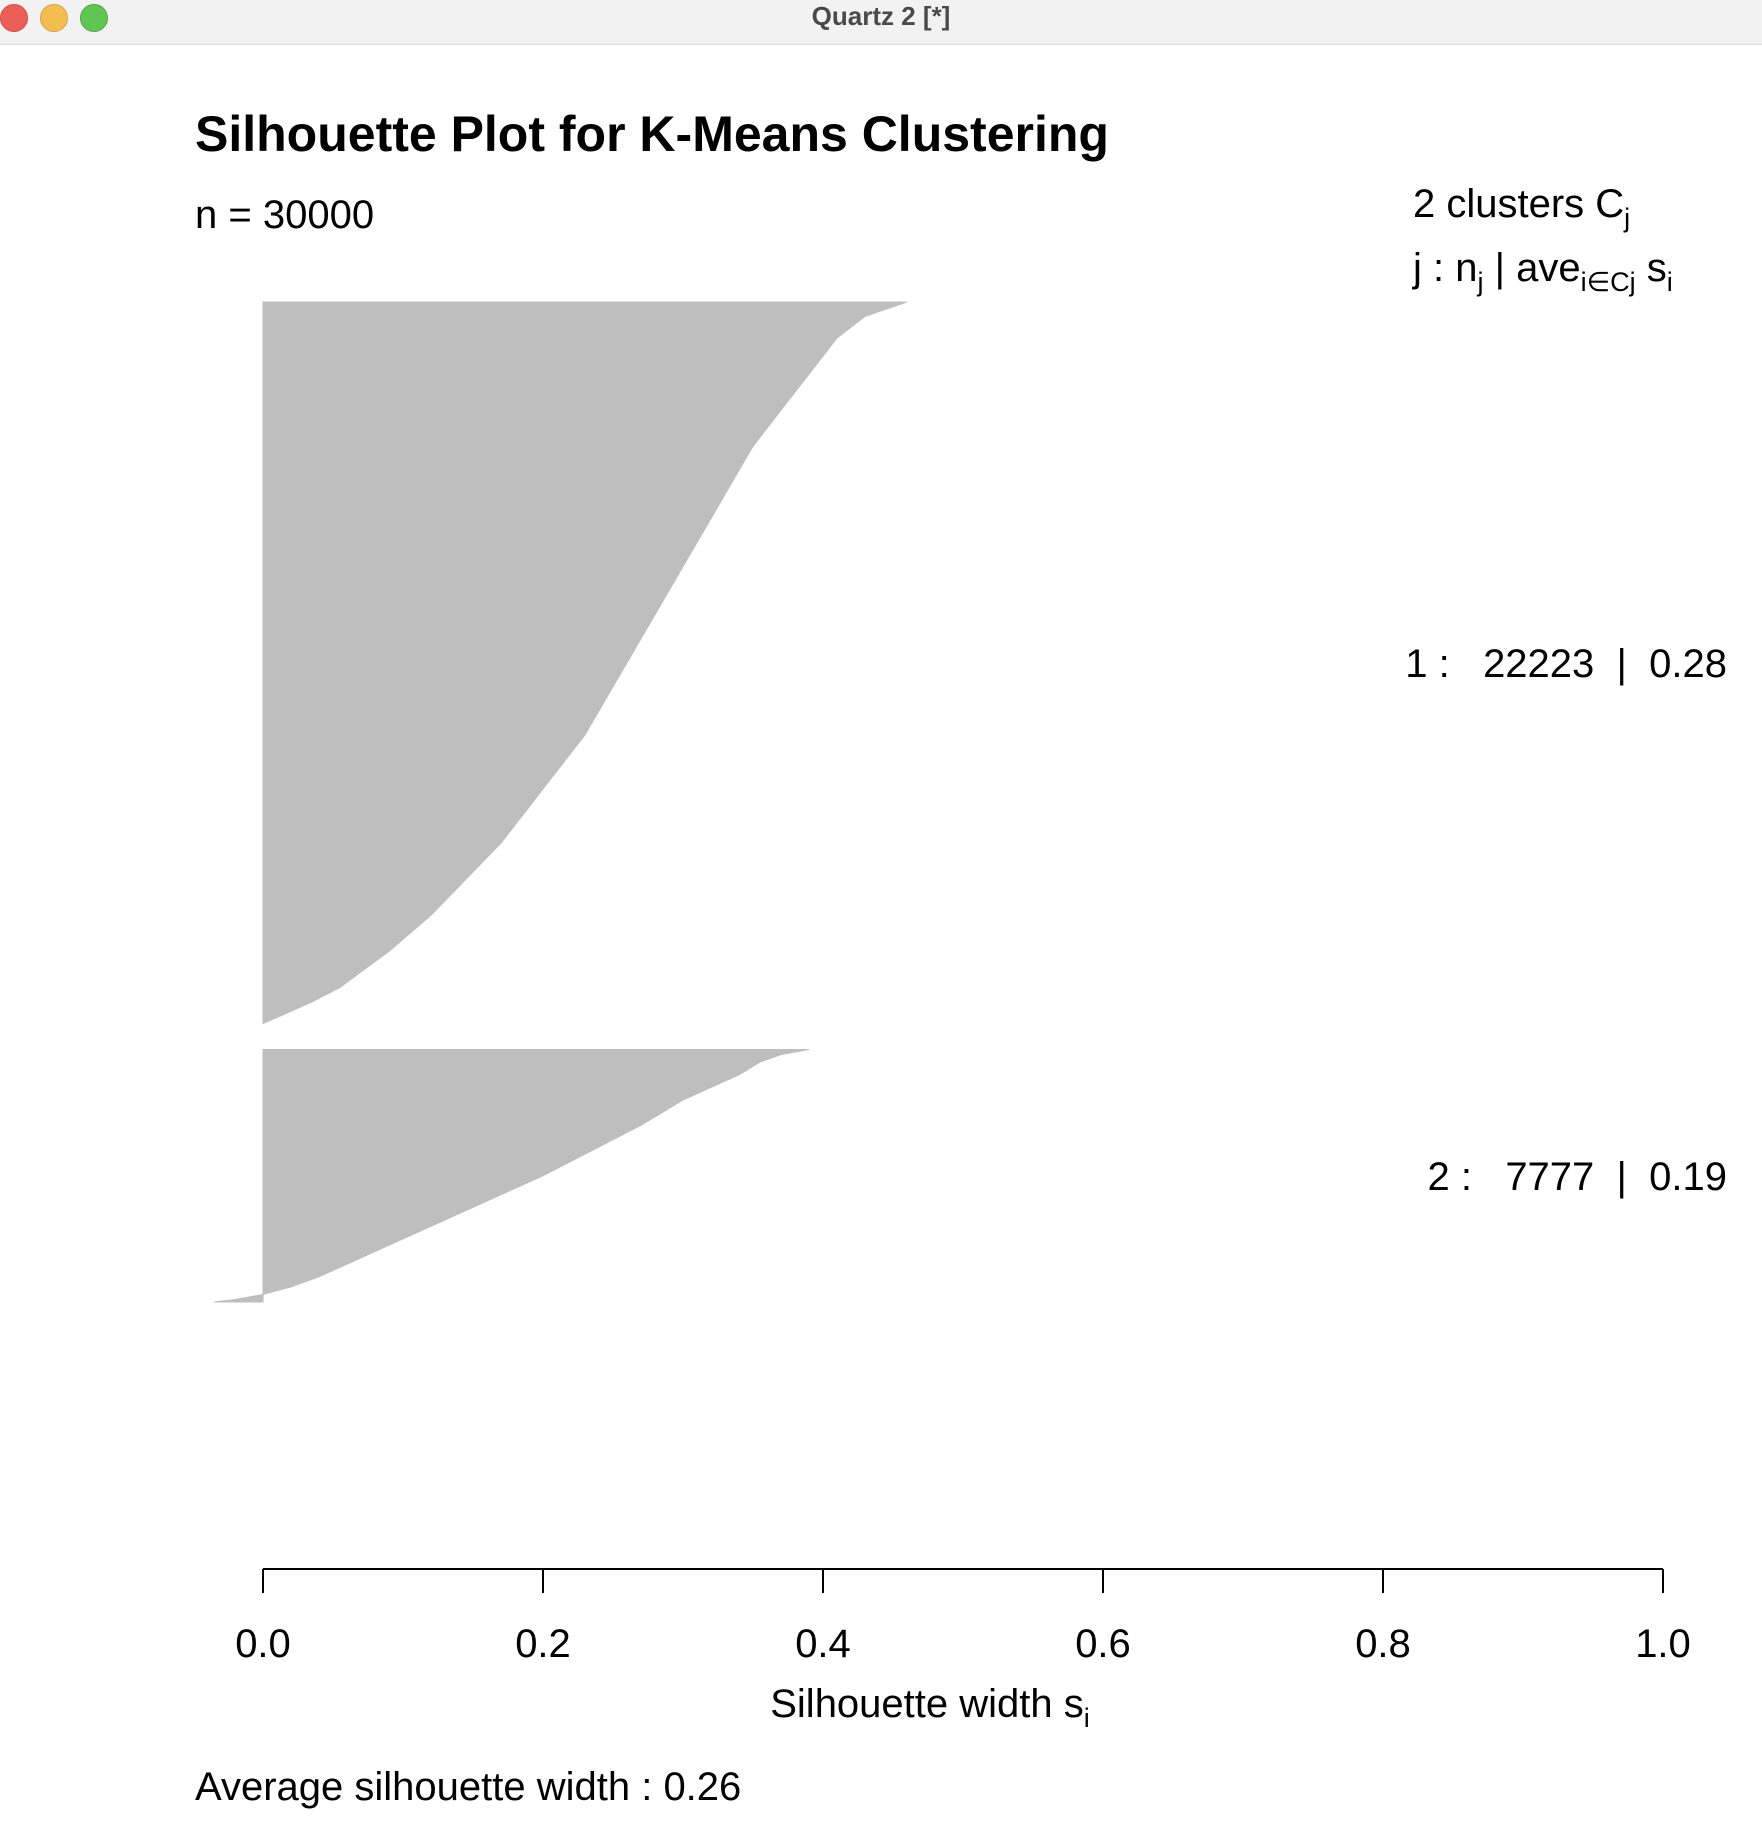  I want to click on x-axis-tick-label: 0.2, so click(543, 1644).